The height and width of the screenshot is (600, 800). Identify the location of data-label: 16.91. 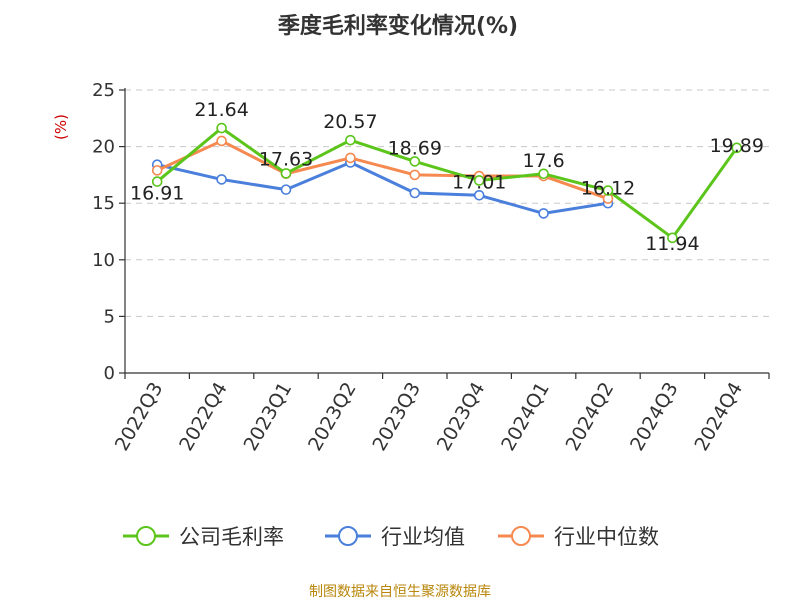
(157, 194).